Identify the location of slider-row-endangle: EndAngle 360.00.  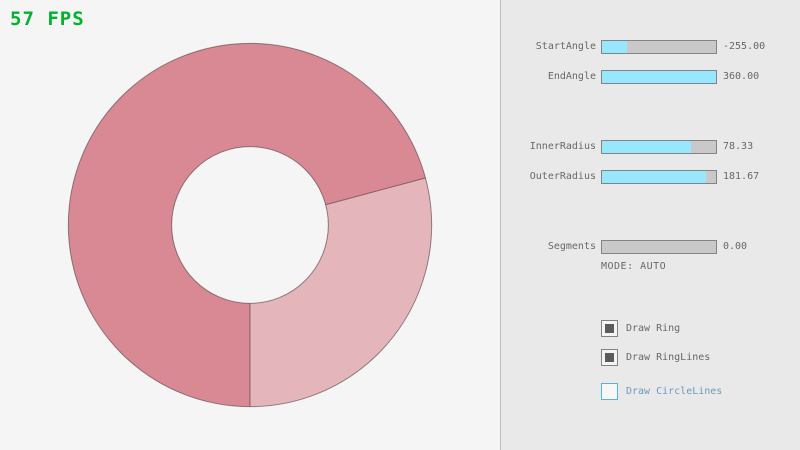
(650, 77).